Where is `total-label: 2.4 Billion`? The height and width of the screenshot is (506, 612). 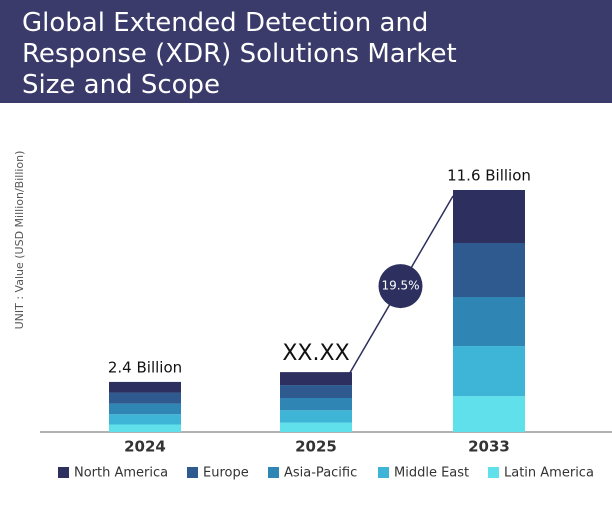
total-label: 2.4 Billion is located at coordinates (145, 367).